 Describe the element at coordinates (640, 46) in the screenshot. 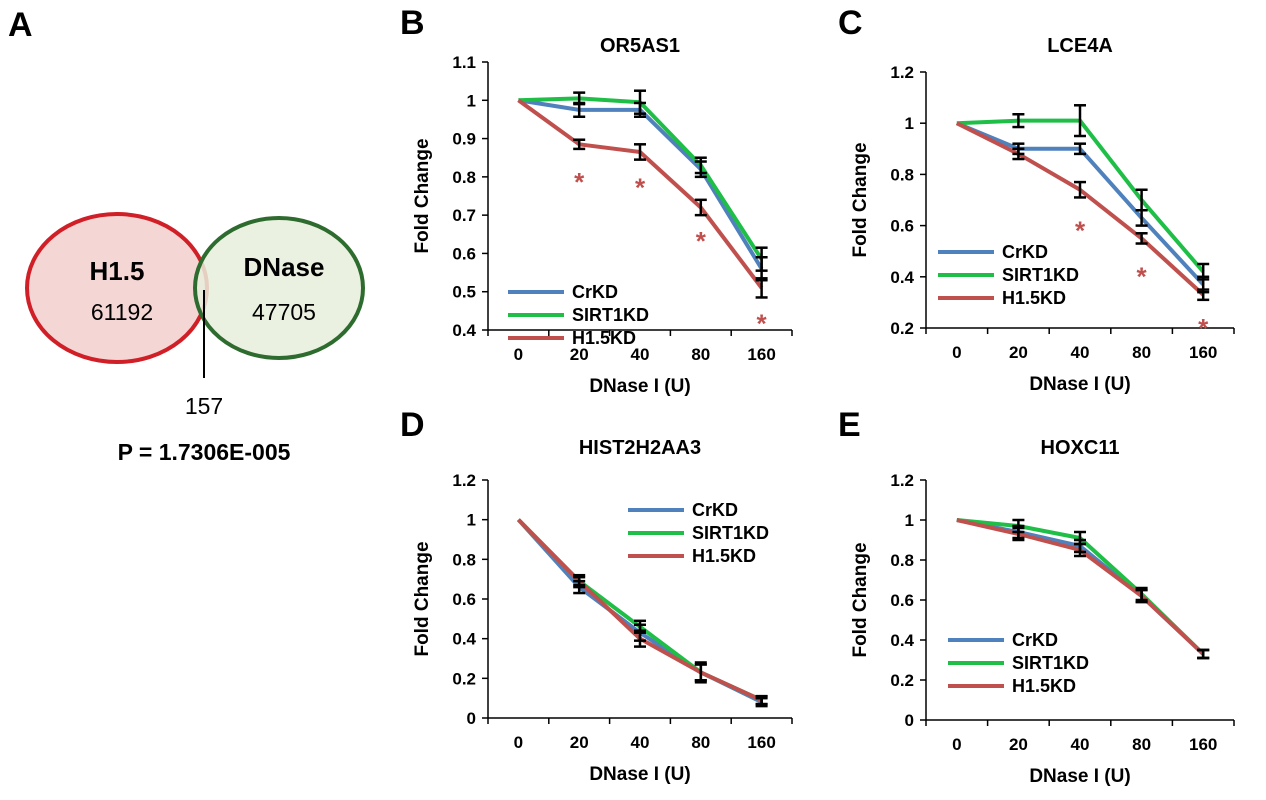

I see `chart-title: OR5AS1` at that location.